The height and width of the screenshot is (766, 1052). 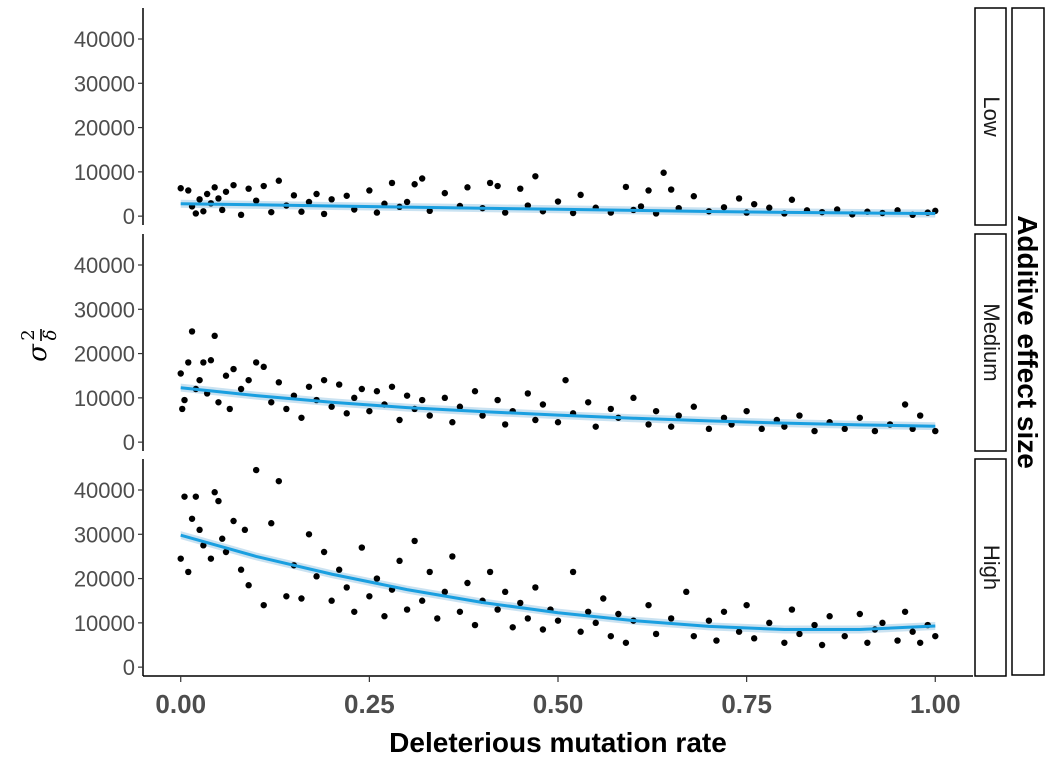 What do you see at coordinates (39, 345) in the screenshot?
I see `y-axis-title: σ 2 δ` at bounding box center [39, 345].